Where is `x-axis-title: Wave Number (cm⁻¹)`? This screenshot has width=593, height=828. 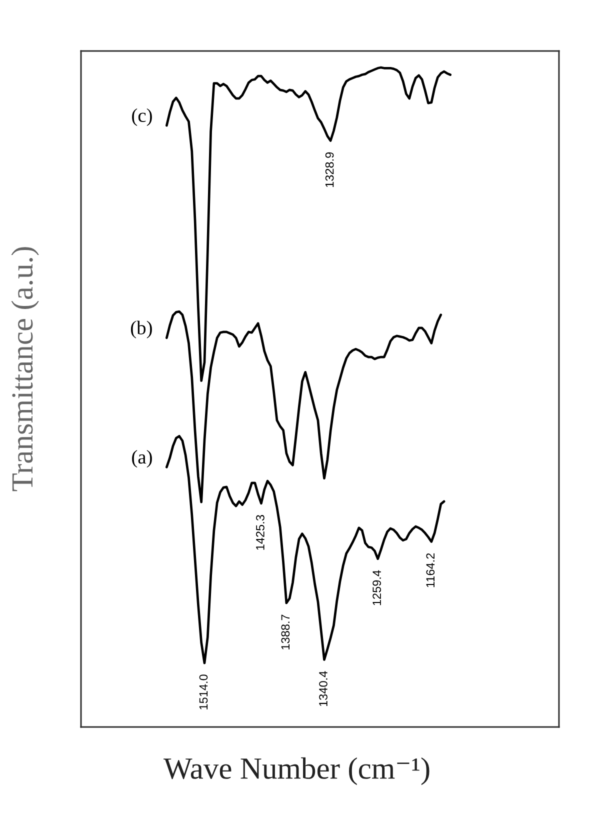 x-axis-title: Wave Number (cm⁻¹) is located at coordinates (296, 771).